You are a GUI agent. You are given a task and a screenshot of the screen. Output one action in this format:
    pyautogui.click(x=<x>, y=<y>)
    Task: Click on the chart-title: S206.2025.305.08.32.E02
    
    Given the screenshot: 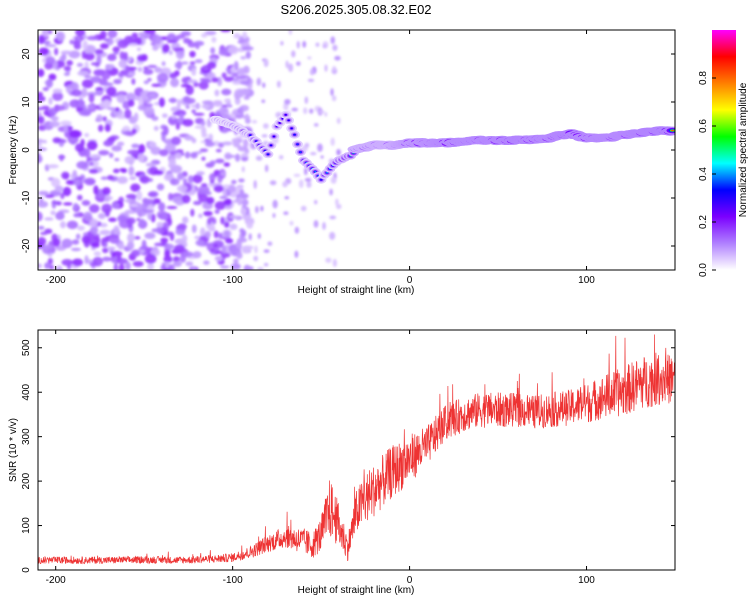 What is the action you would take?
    pyautogui.click(x=355, y=9)
    